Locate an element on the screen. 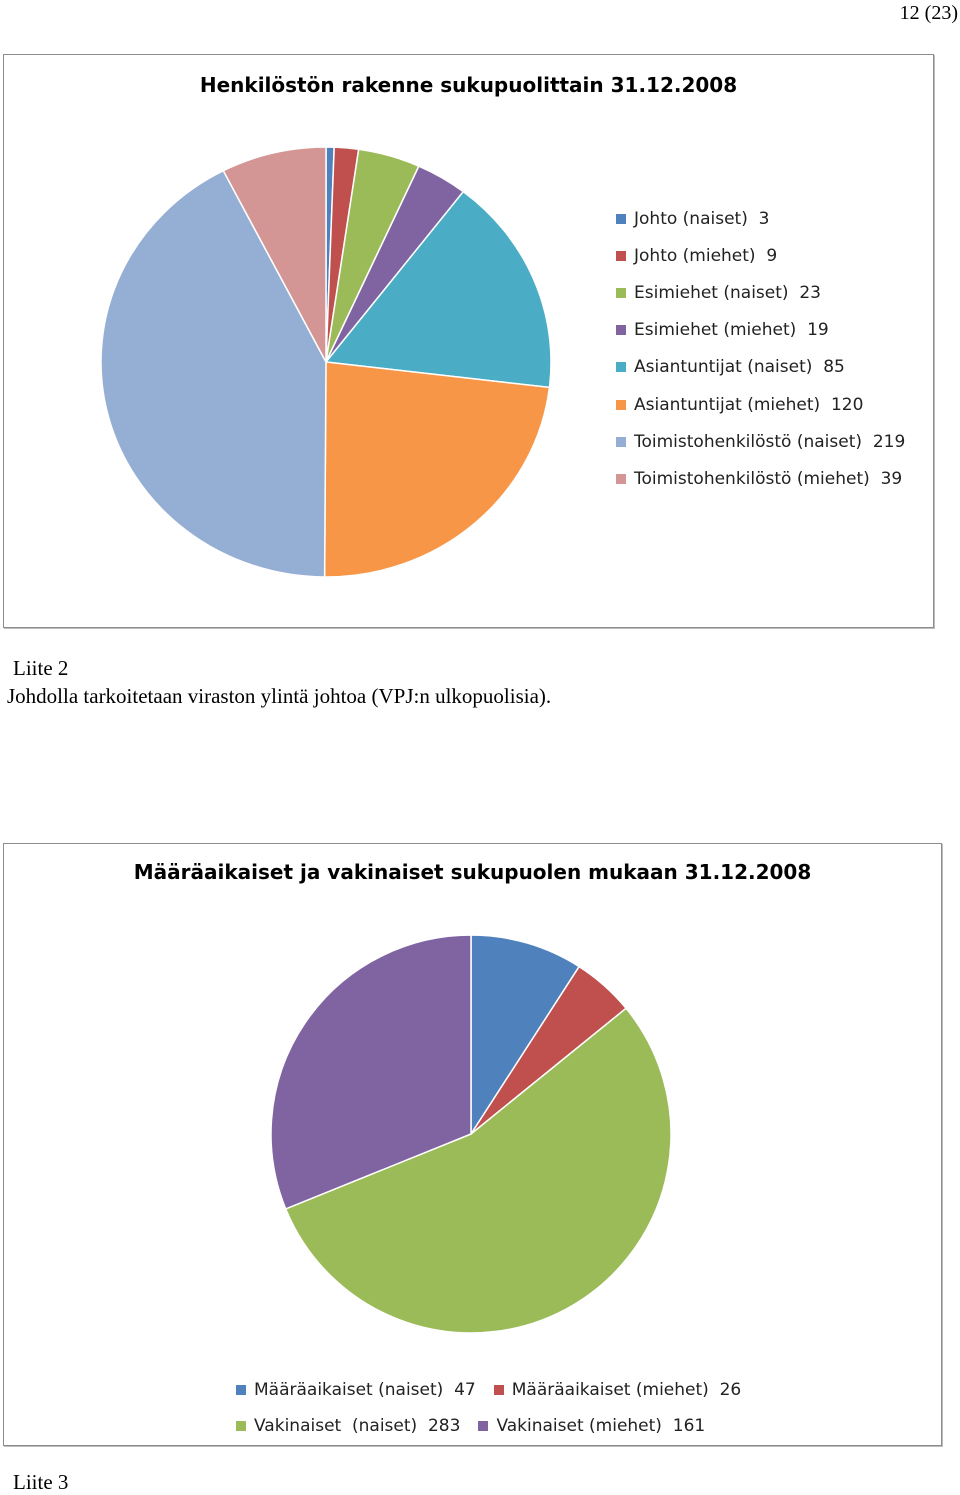 This screenshot has width=960, height=1495. legend-value: 9 is located at coordinates (772, 255).